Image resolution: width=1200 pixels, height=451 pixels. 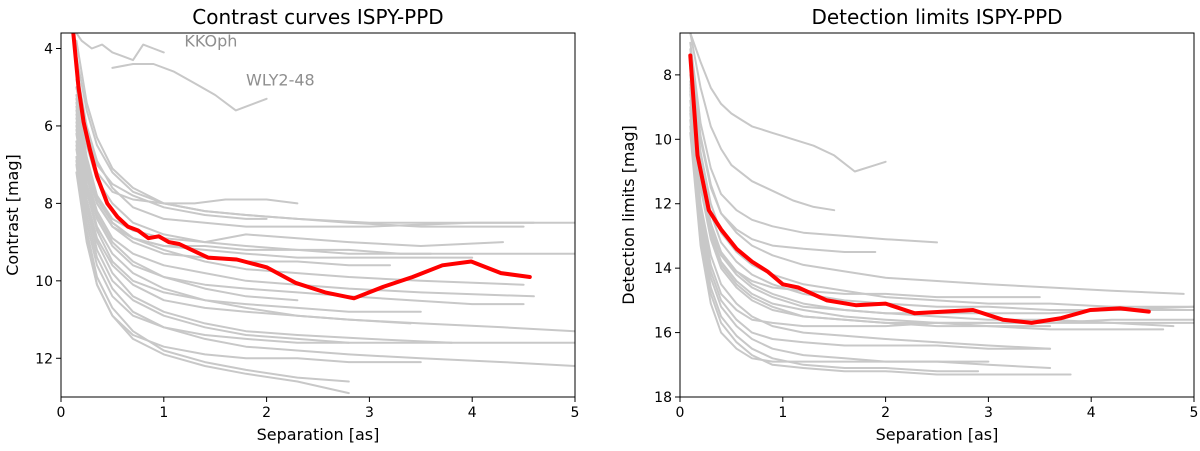 What do you see at coordinates (663, 398) in the screenshot?
I see `y-tick-label: 18` at bounding box center [663, 398].